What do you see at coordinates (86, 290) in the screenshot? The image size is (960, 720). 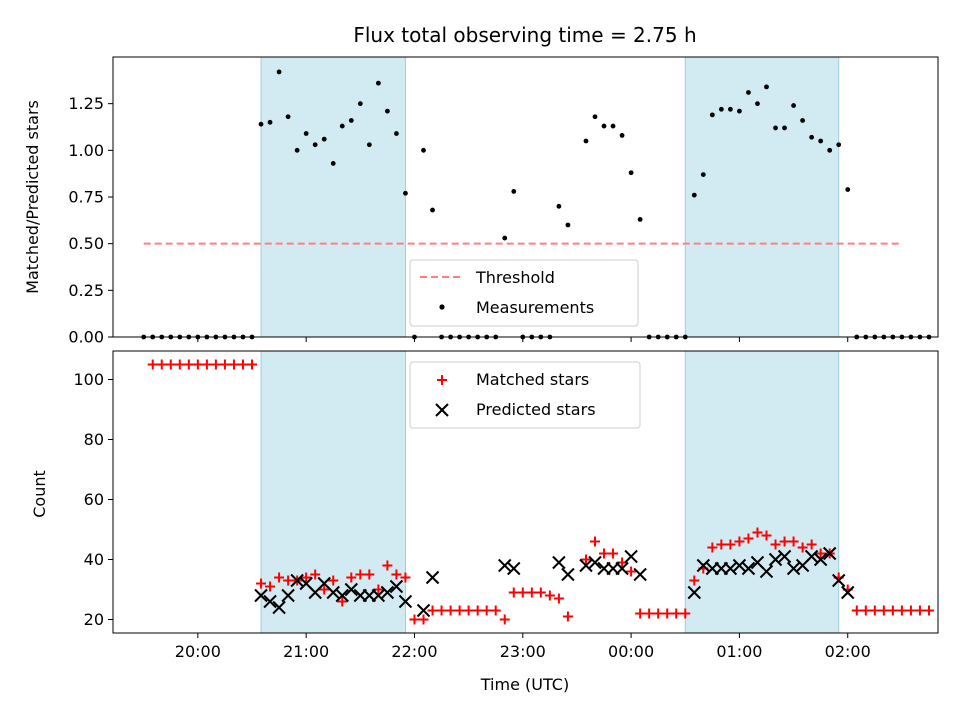 I see `y-tick-label: 0.25` at bounding box center [86, 290].